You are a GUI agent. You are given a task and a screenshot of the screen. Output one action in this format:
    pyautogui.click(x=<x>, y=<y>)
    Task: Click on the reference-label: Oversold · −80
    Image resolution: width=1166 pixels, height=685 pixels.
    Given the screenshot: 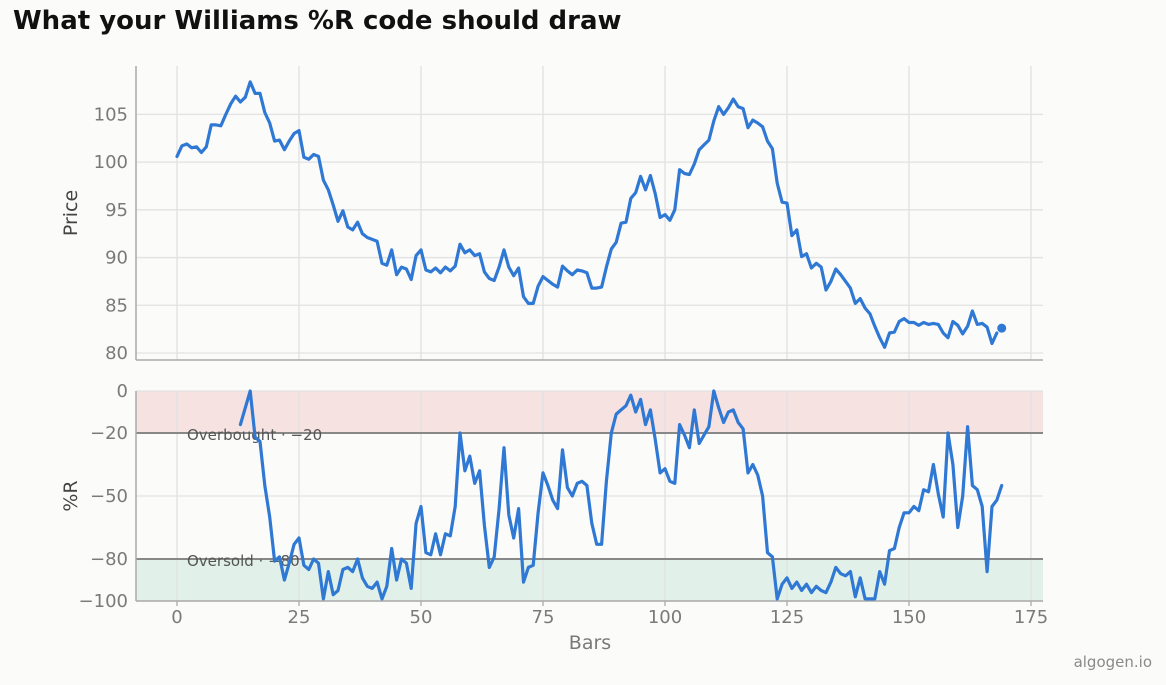 What is the action you would take?
    pyautogui.click(x=243, y=561)
    